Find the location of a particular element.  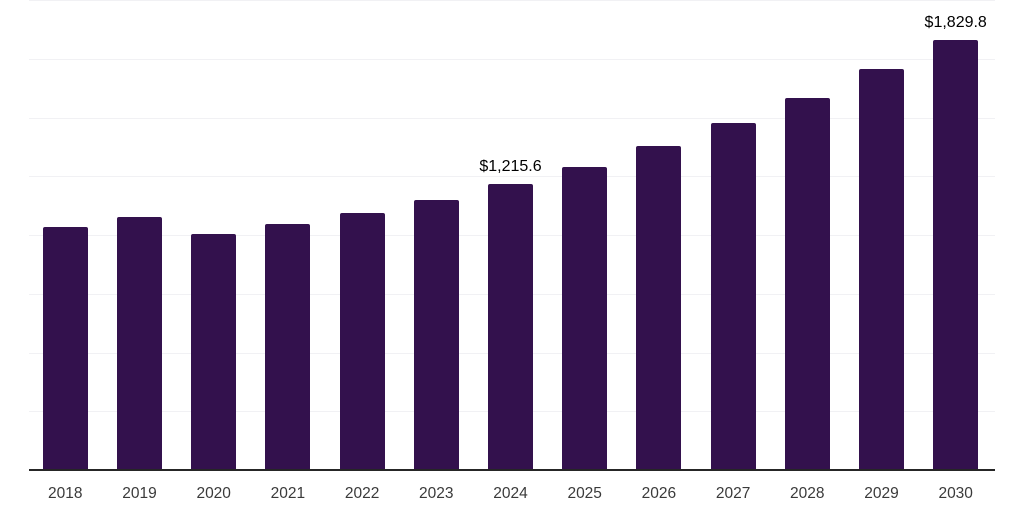

x-tick-2030: 2030 is located at coordinates (955, 493).